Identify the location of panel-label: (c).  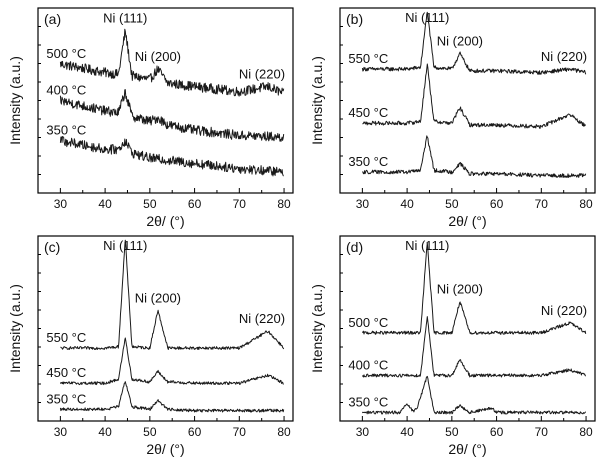
(52, 247).